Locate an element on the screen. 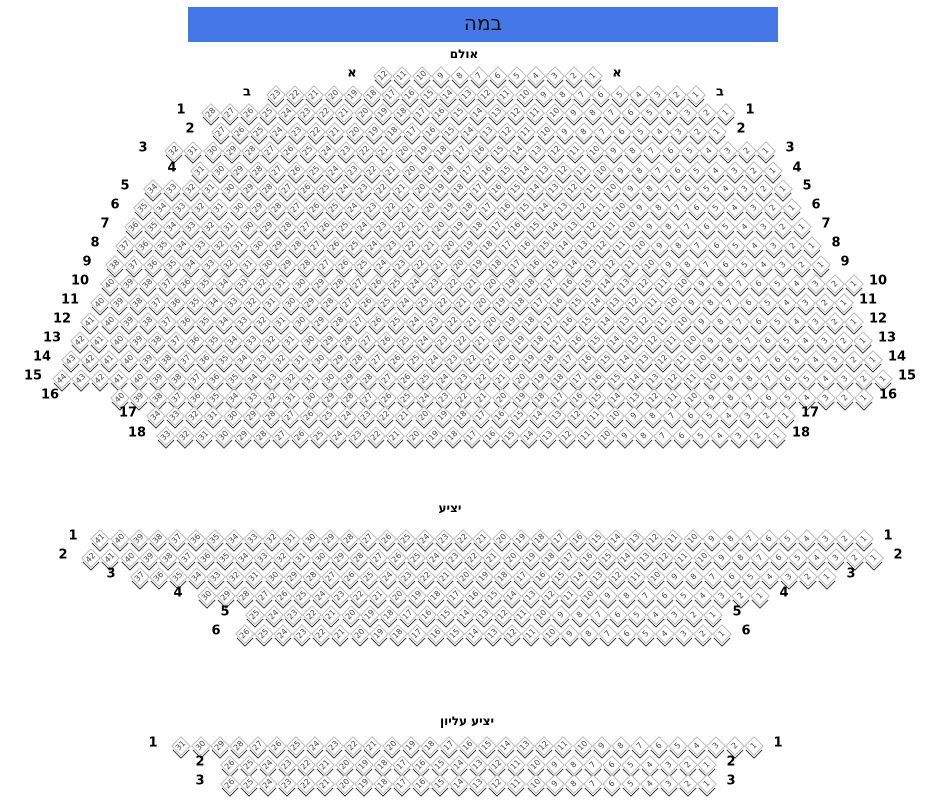 Image resolution: width=928 pixels, height=801 pixels. seat: 30 is located at coordinates (223, 436).